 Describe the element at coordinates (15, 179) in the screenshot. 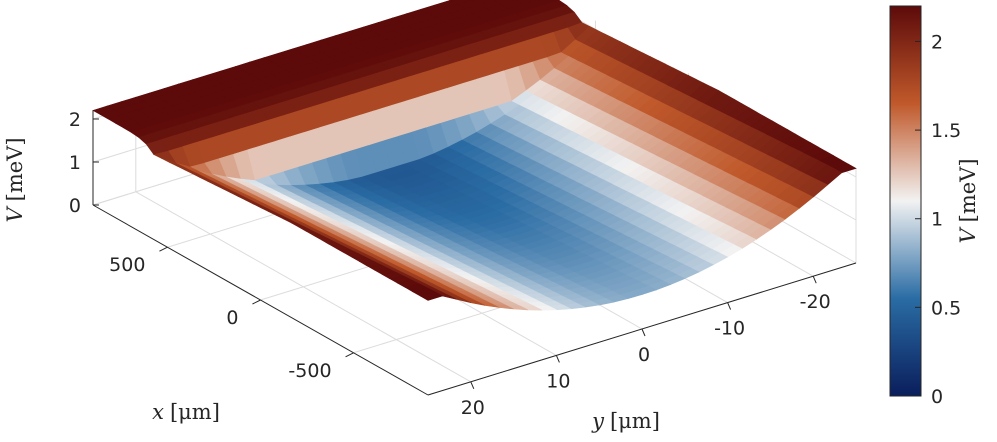

I see `z-axis-label: V[meV]` at that location.